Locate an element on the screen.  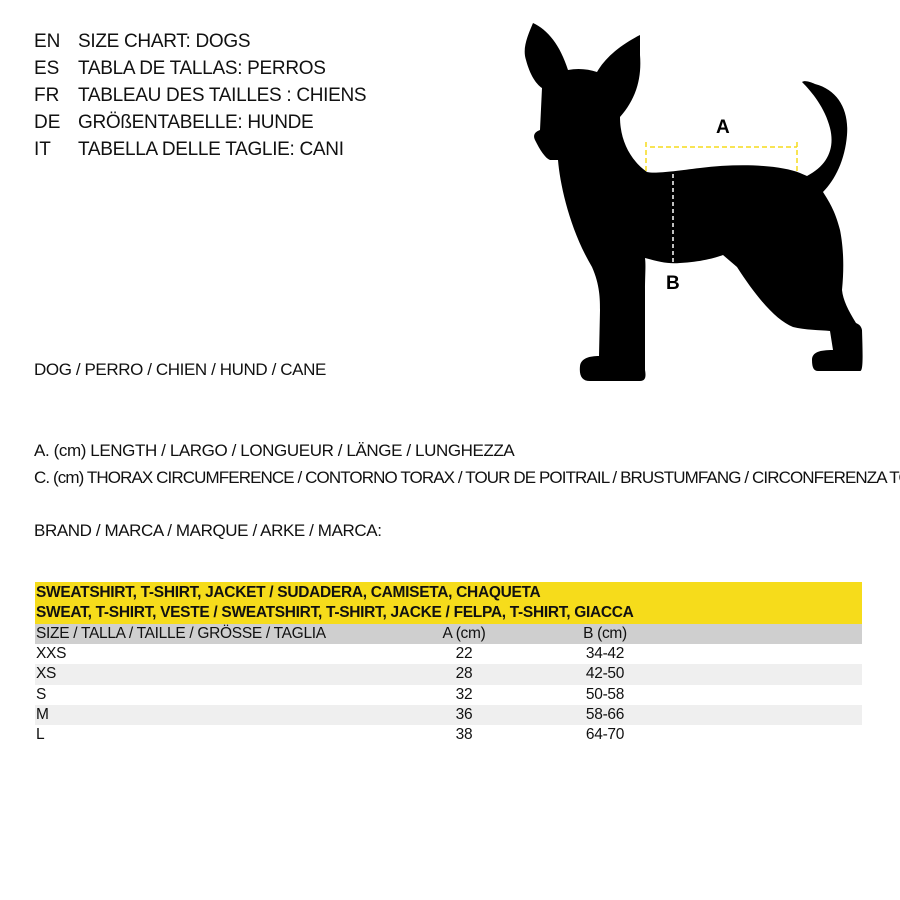
title-fr: FR TABLEAU DES TAILLES : CHIENS is located at coordinates (200, 96).